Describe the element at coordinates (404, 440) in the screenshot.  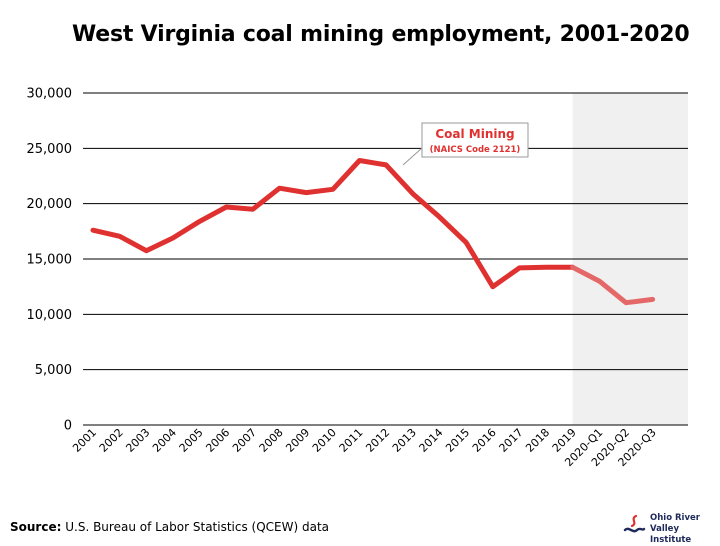
I see `x-tick-label: 2013` at that location.